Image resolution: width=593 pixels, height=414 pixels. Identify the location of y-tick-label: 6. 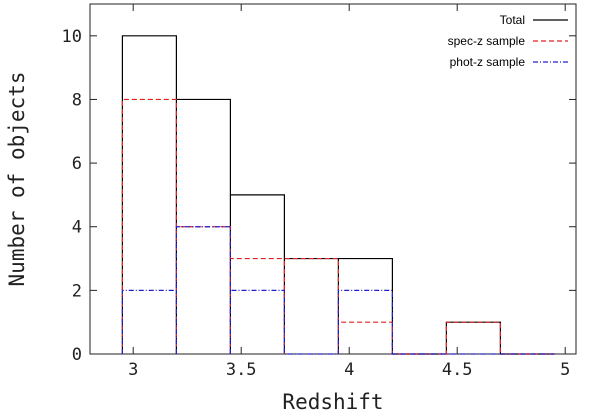
(77, 164).